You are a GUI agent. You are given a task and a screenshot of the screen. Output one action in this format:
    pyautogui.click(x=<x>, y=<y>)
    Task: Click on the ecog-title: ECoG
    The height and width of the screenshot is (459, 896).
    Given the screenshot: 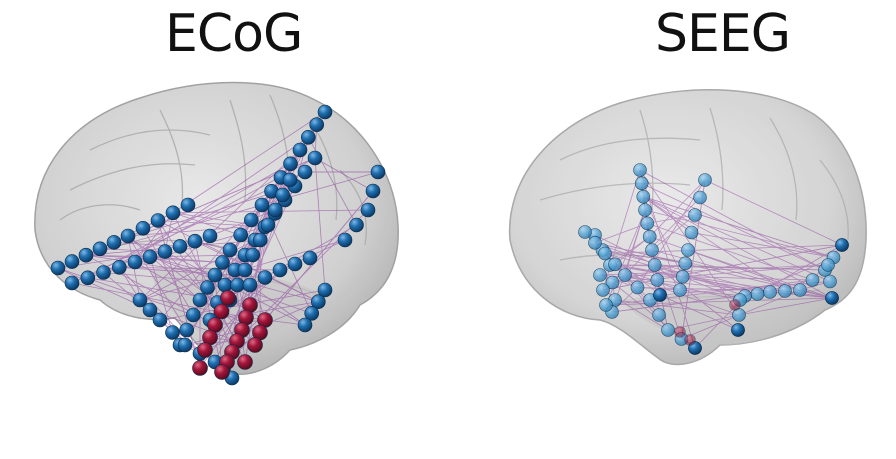 What is the action you would take?
    pyautogui.click(x=234, y=34)
    